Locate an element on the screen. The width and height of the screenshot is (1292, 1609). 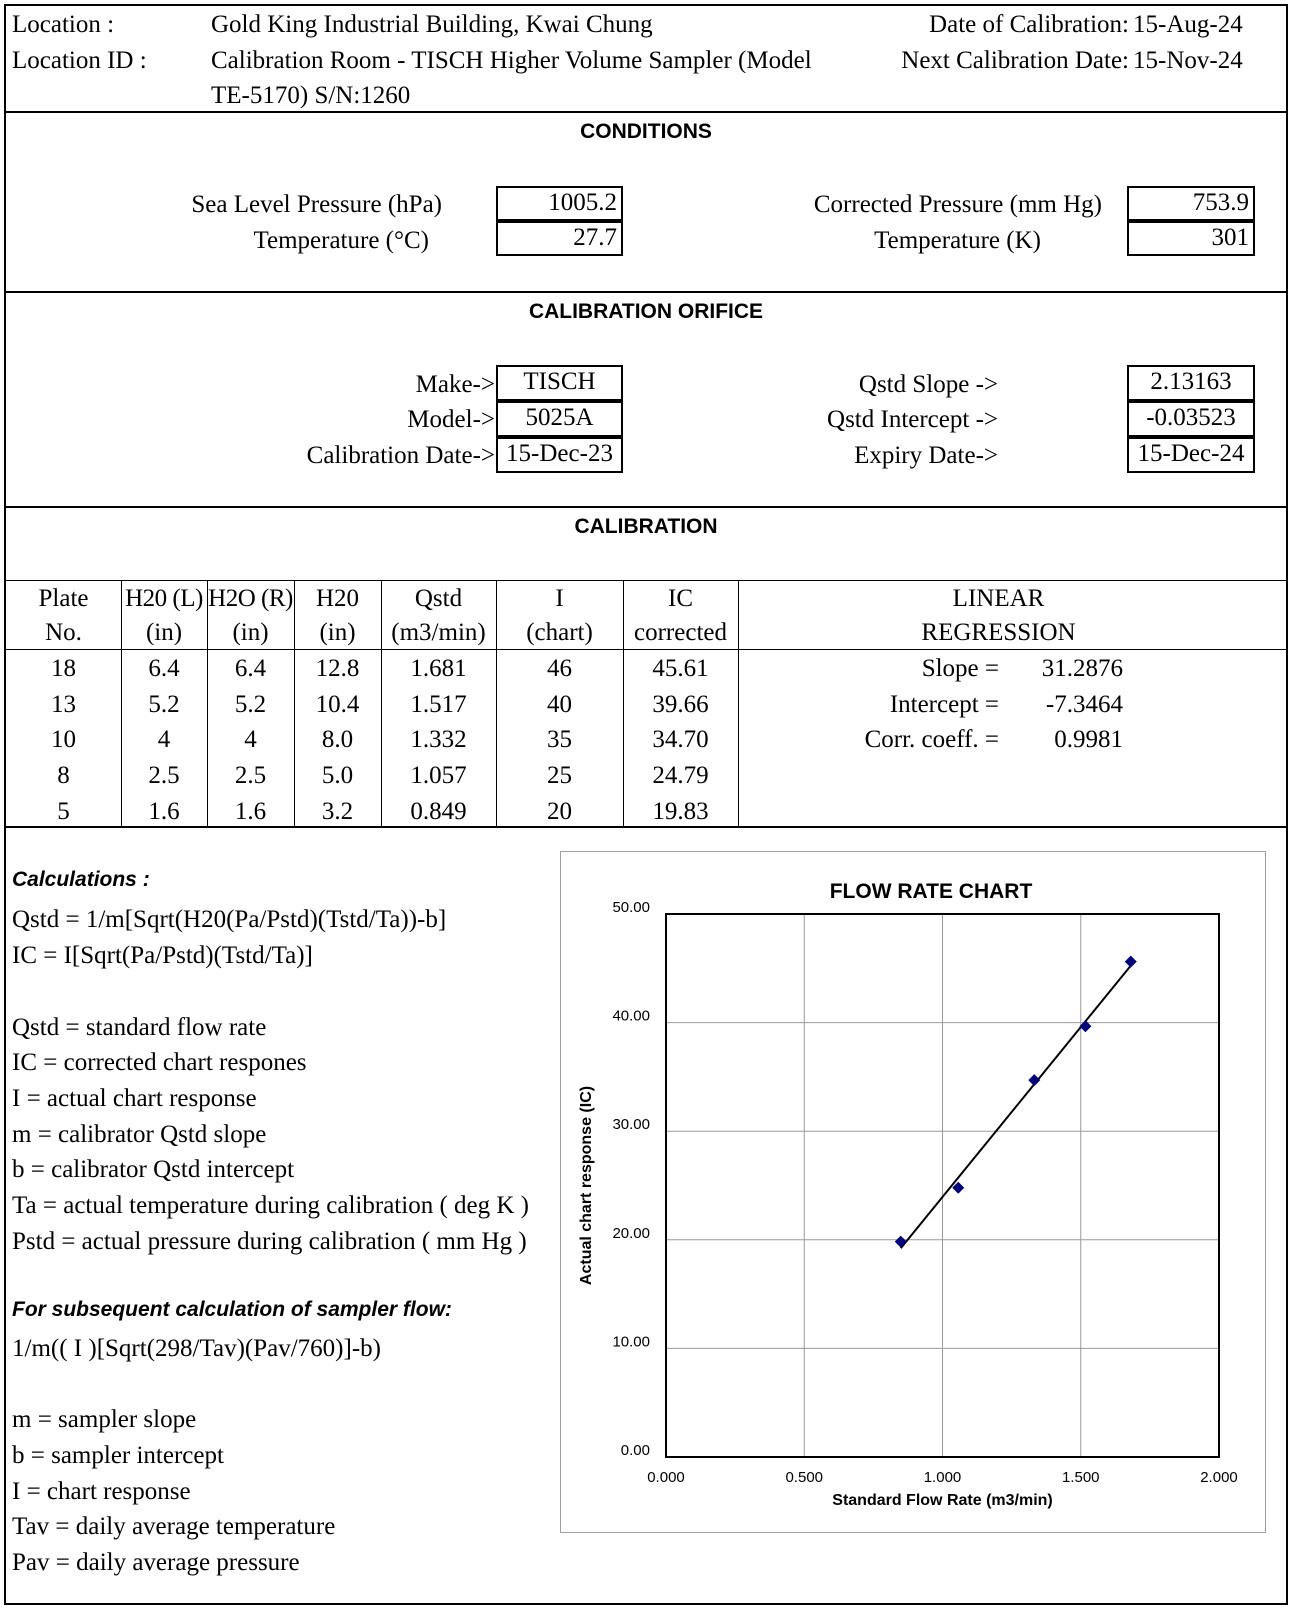
header-i: I is located at coordinates (559, 598).